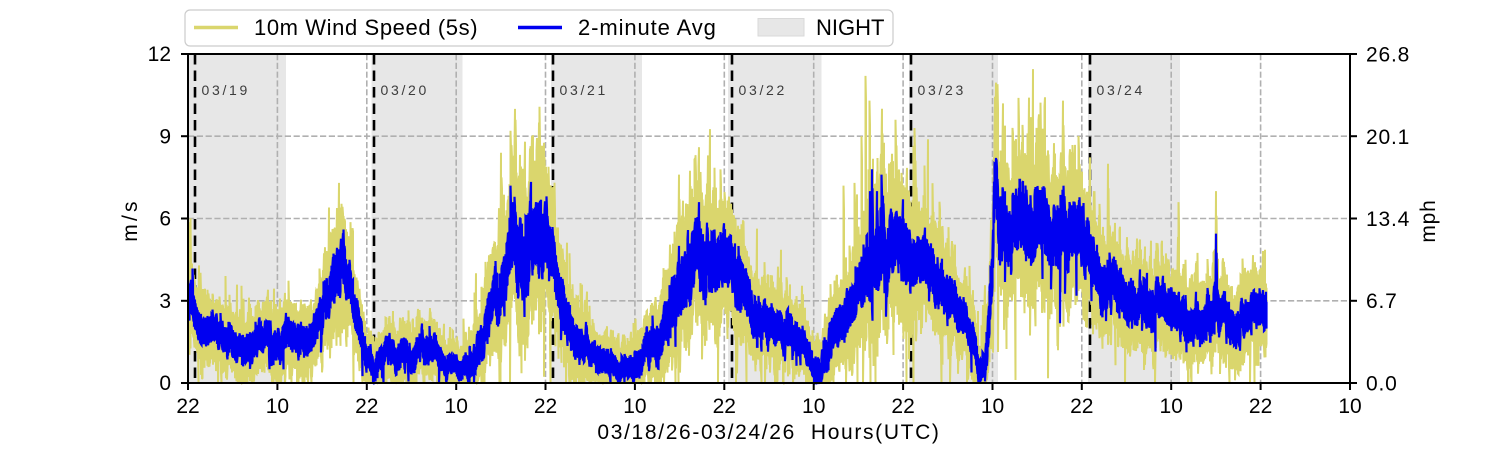 This screenshot has height=450, width=1500. Describe the element at coordinates (1382, 384) in the screenshot. I see `svg-text: 0.0` at that location.